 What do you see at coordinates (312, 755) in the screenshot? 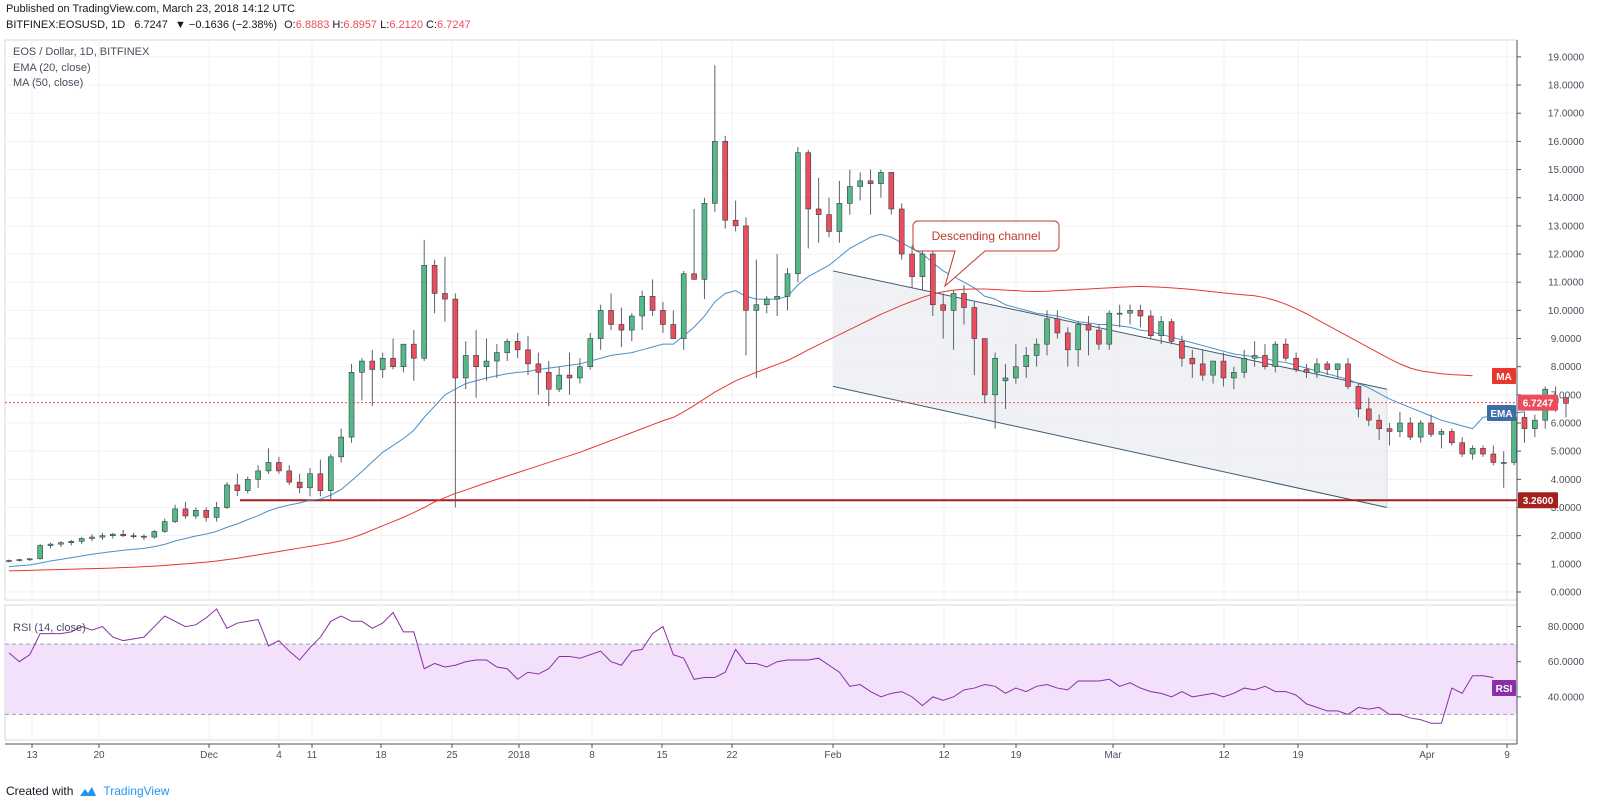
I see `x-tick-label: 11` at bounding box center [312, 755].